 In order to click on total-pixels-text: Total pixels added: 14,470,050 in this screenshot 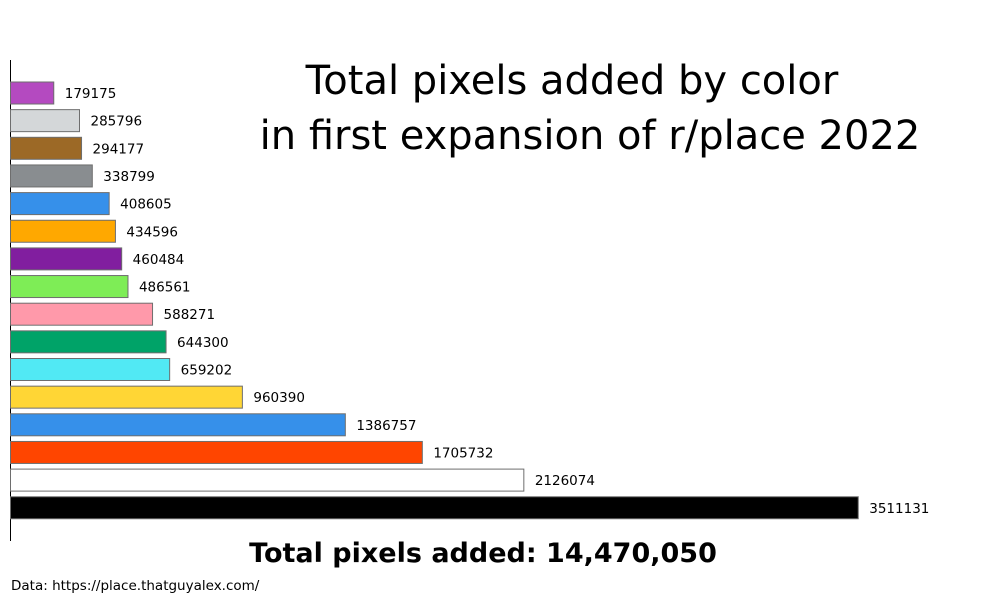, I will do `click(483, 553)`.